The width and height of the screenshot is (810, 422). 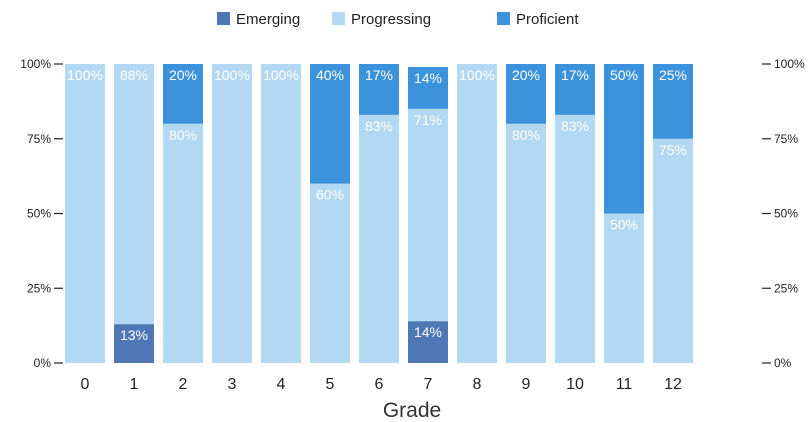 What do you see at coordinates (183, 384) in the screenshot?
I see `x-tick-label: 2` at bounding box center [183, 384].